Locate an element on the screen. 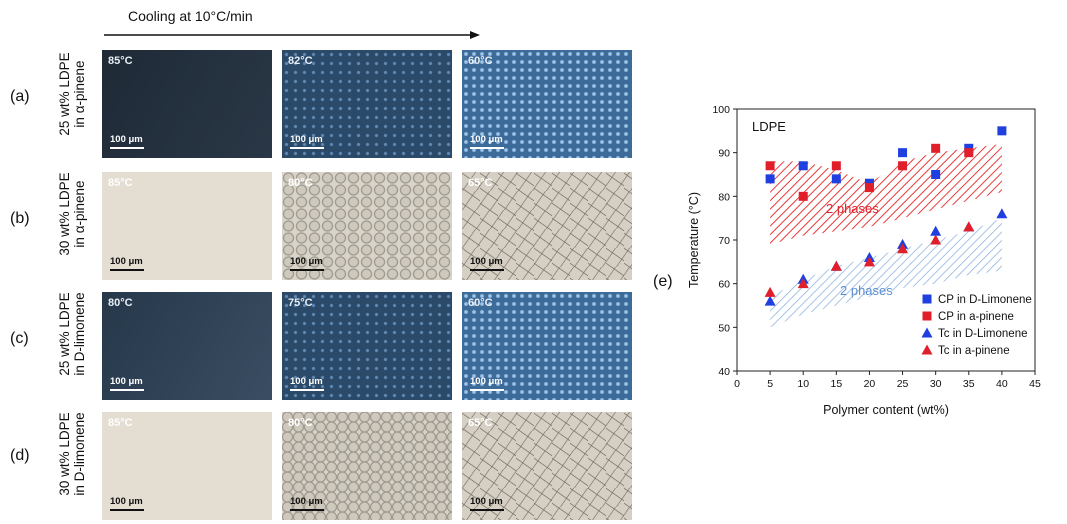 The image size is (1067, 524). micrograph-a-1: 85°C 100 μm is located at coordinates (187, 104).